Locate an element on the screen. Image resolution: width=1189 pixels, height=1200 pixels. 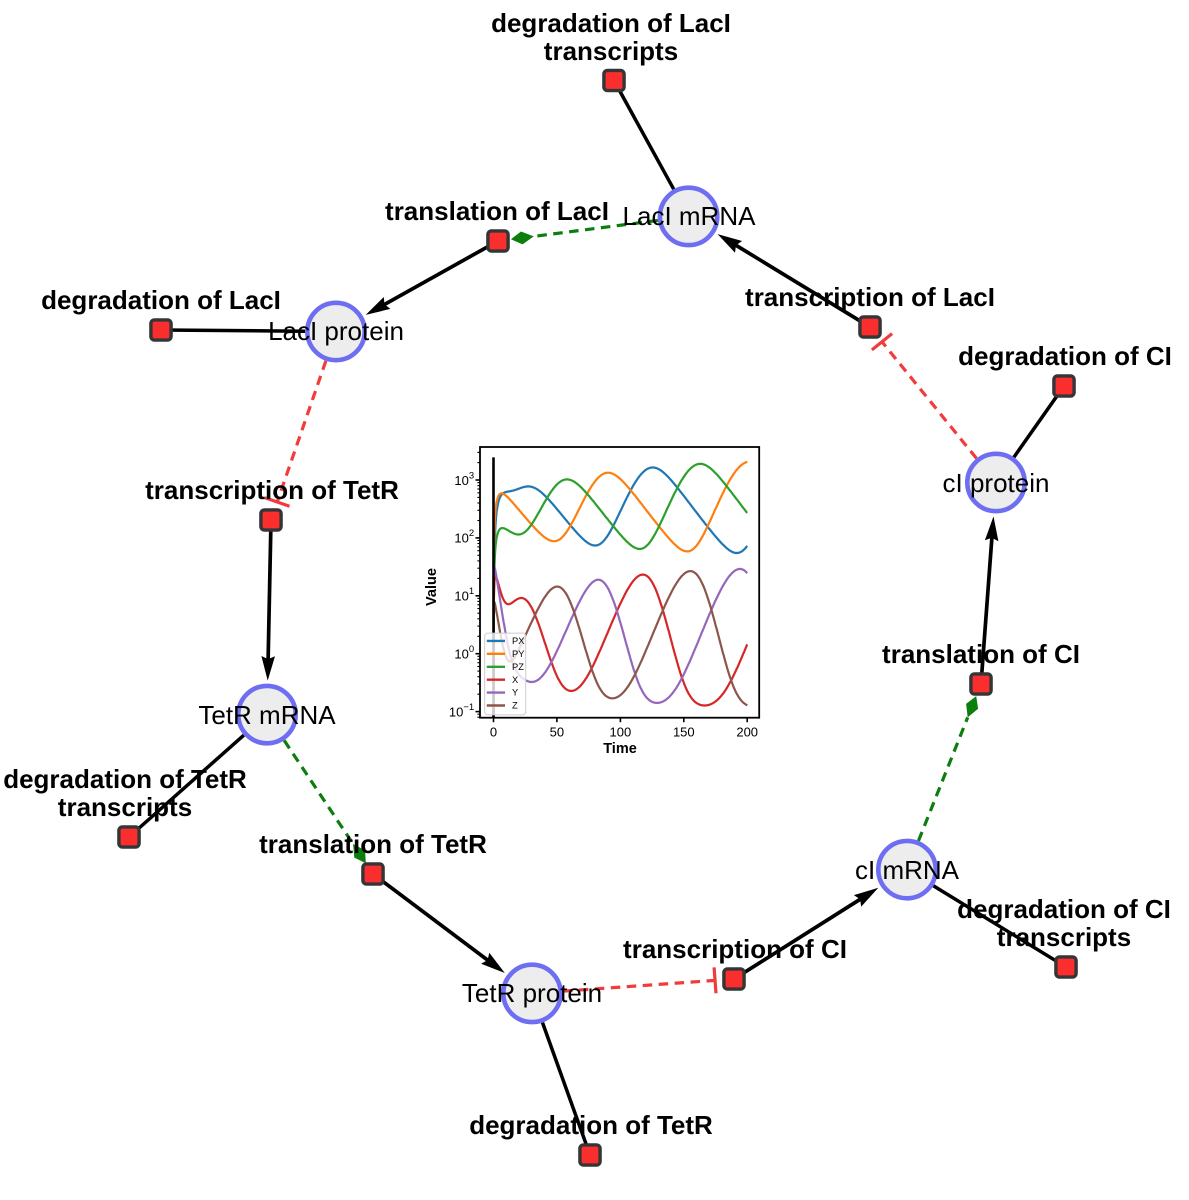
svg-text: Y is located at coordinates (515, 693).